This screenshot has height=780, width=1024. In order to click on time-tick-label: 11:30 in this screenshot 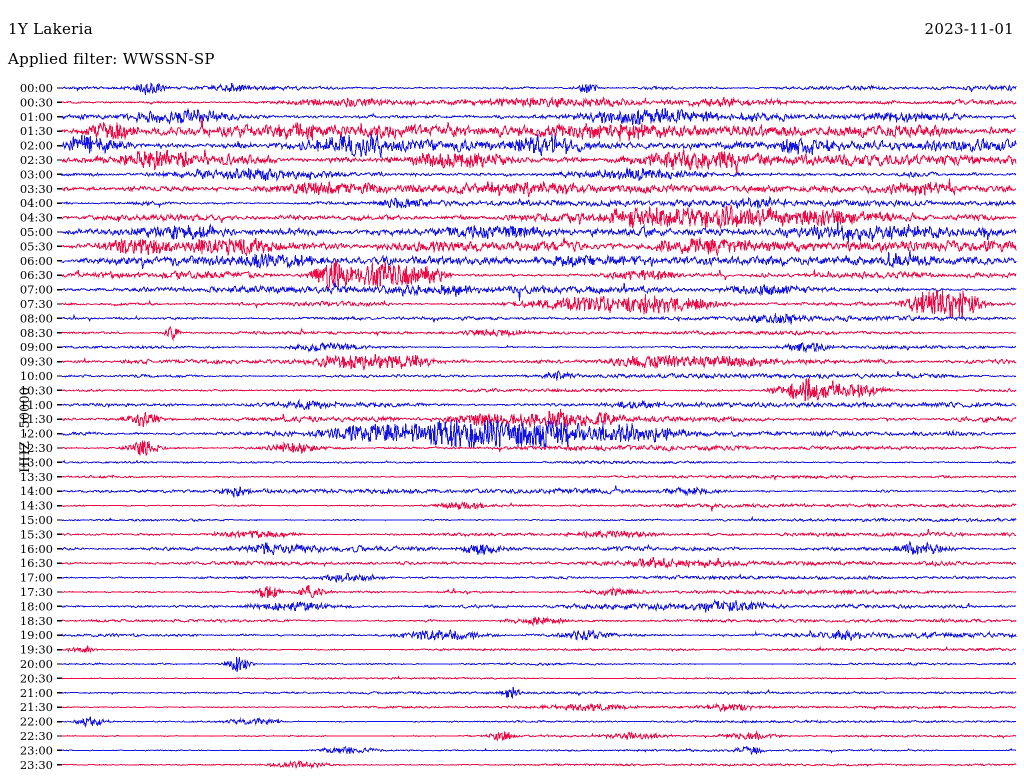, I will do `click(36, 419)`.